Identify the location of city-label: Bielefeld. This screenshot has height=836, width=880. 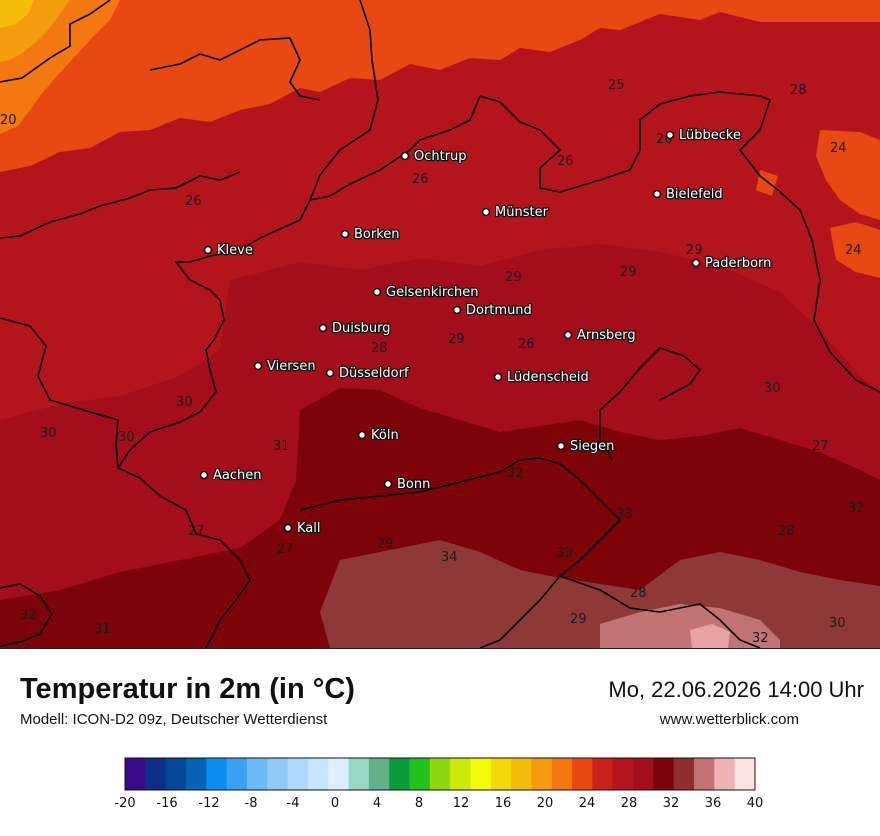
(694, 194).